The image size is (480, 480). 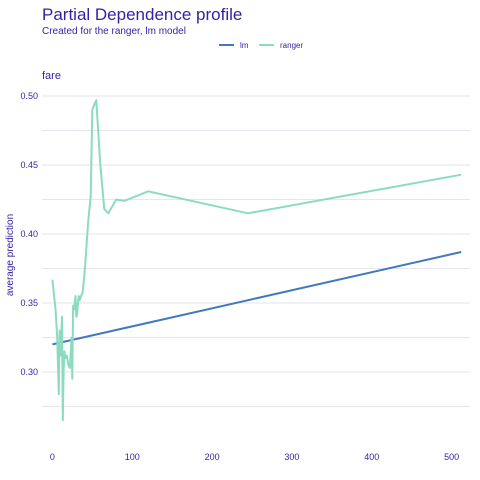 I want to click on y-tick-label: 0.45, so click(x=29, y=165).